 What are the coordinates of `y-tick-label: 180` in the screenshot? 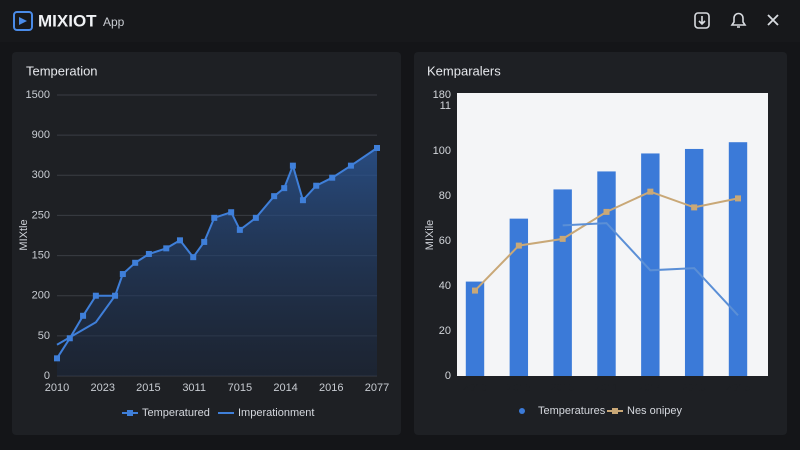 It's located at (442, 95).